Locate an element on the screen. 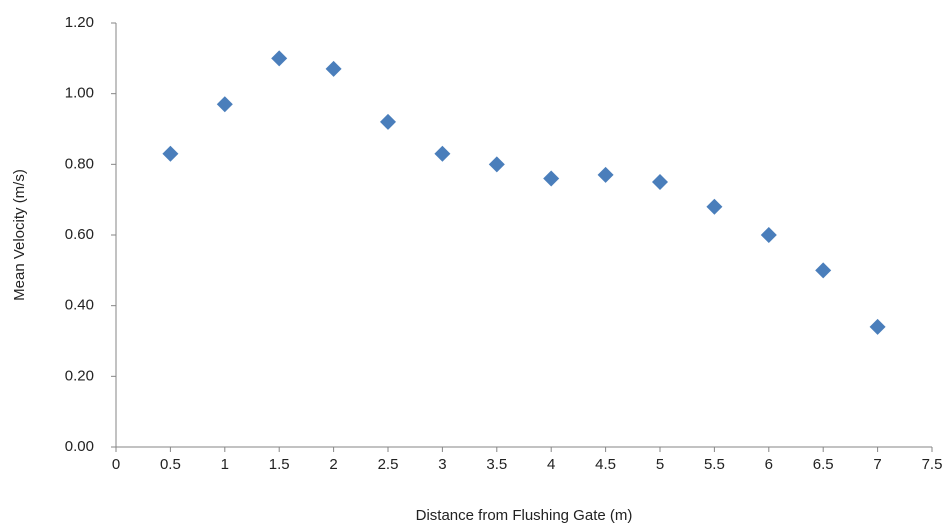  x-tick-label: 1 is located at coordinates (225, 464).